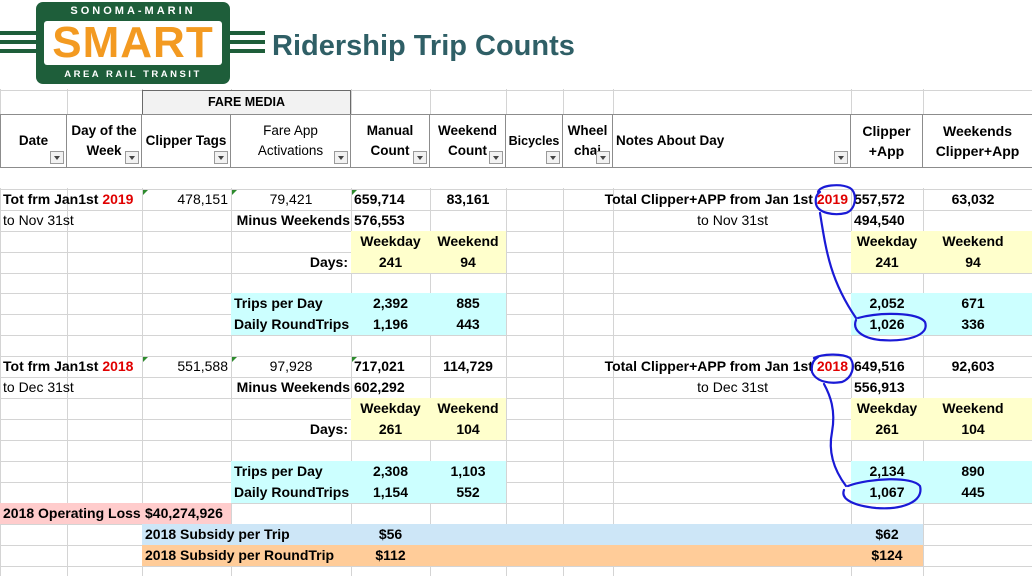 This screenshot has height=576, width=1032. What do you see at coordinates (973, 262) in the screenshot?
I see `cap-weekend-days-2019: 94` at bounding box center [973, 262].